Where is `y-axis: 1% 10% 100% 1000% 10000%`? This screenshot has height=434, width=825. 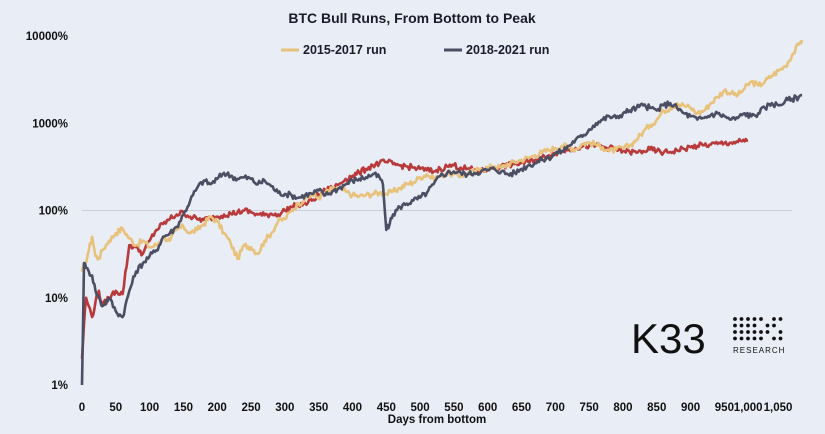 y-axis: 1% 10% 100% 1000% 10000% is located at coordinates (47, 211).